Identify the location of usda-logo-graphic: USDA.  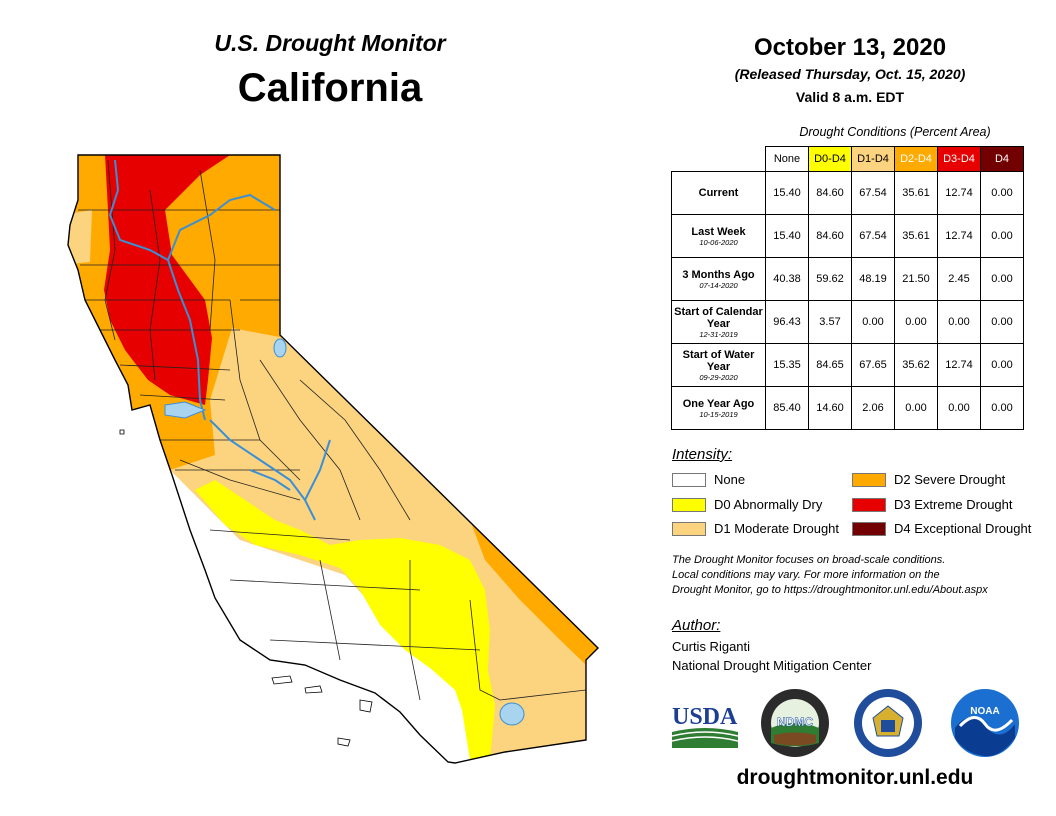
(705, 726).